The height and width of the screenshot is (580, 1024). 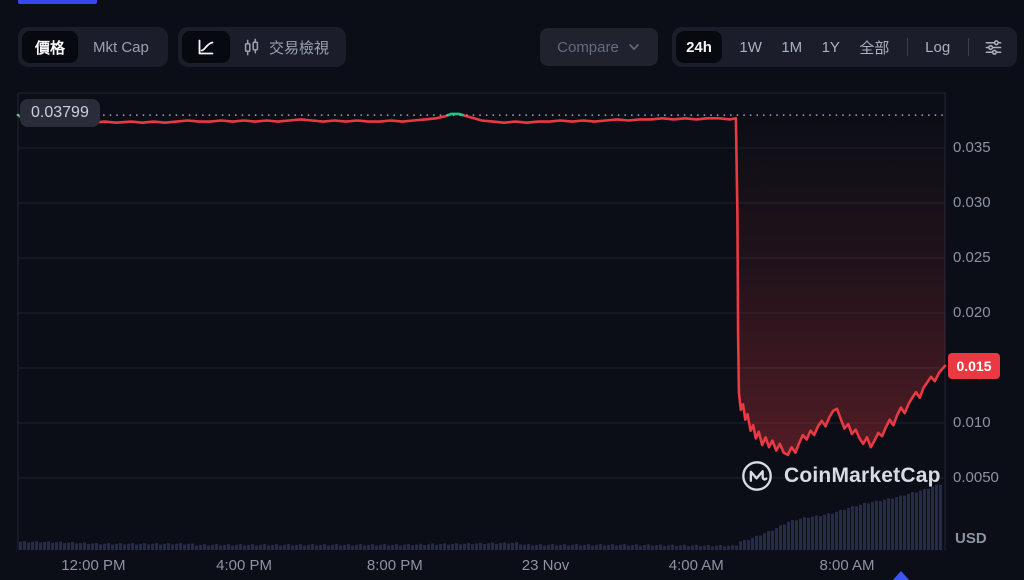 What do you see at coordinates (588, 47) in the screenshot?
I see `compare-label: Compare` at bounding box center [588, 47].